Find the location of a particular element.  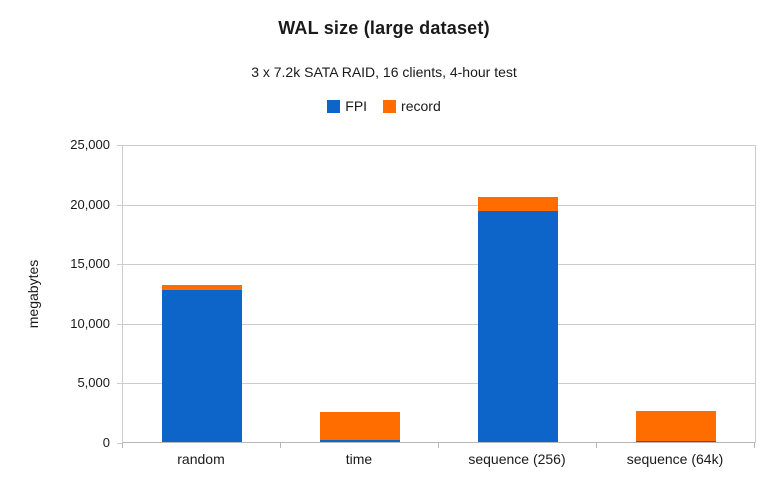

y-tick-label: 10,000 is located at coordinates (90, 323).